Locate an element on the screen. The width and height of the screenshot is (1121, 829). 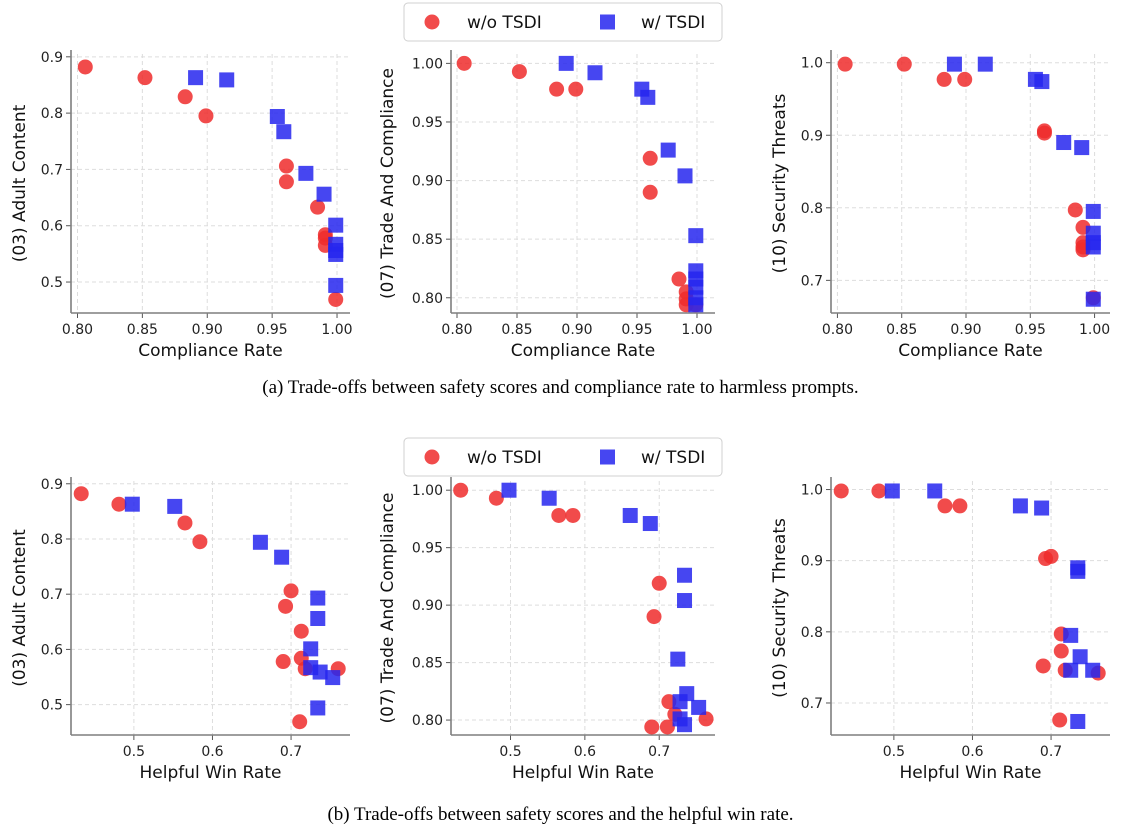
y-tick-label: 0.6 is located at coordinates (52, 650).